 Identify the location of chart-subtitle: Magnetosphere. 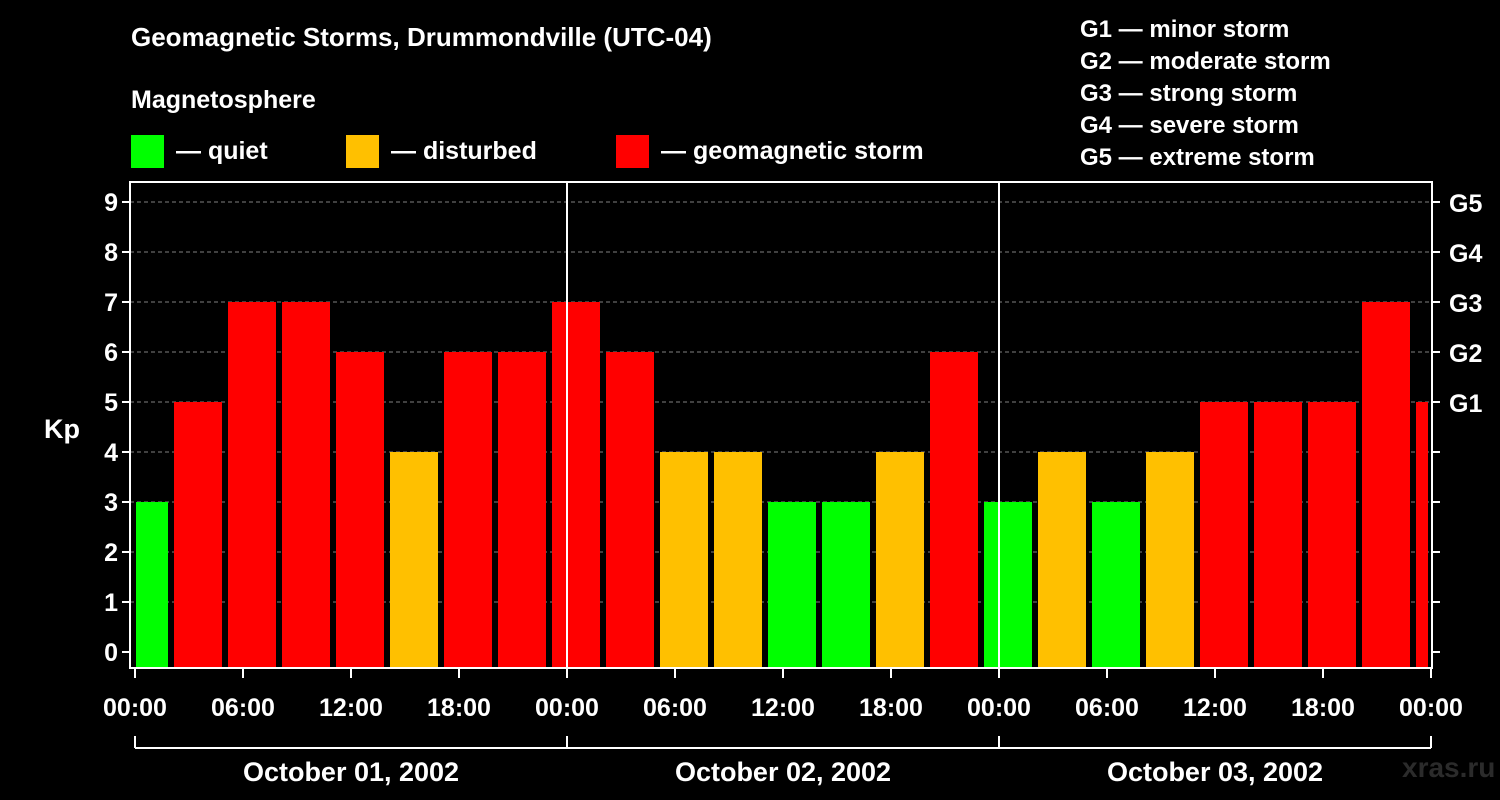
(223, 100).